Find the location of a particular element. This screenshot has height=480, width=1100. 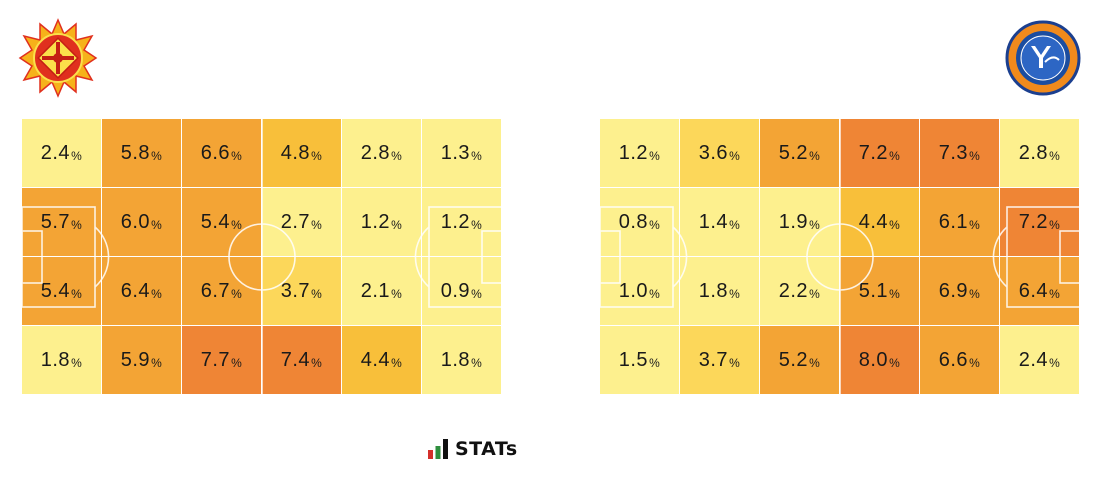

heatmap-cell: 5.7% is located at coordinates (61, 222).